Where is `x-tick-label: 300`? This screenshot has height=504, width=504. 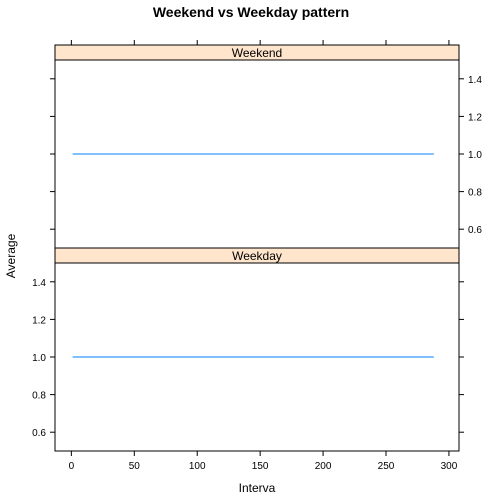
x-tick-label: 300 is located at coordinates (449, 466).